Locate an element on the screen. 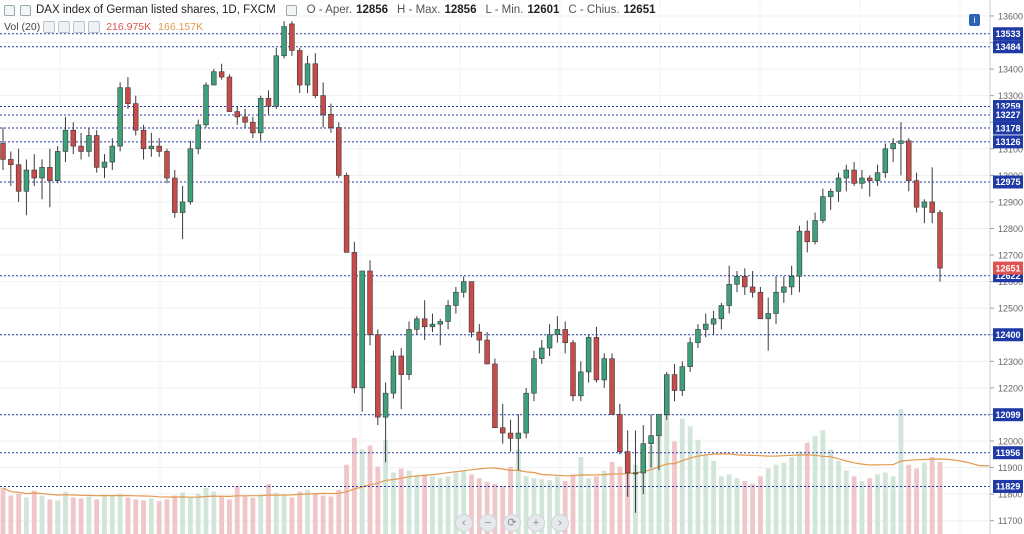 This screenshot has width=1024, height=534. info-icon: i is located at coordinates (974, 20).